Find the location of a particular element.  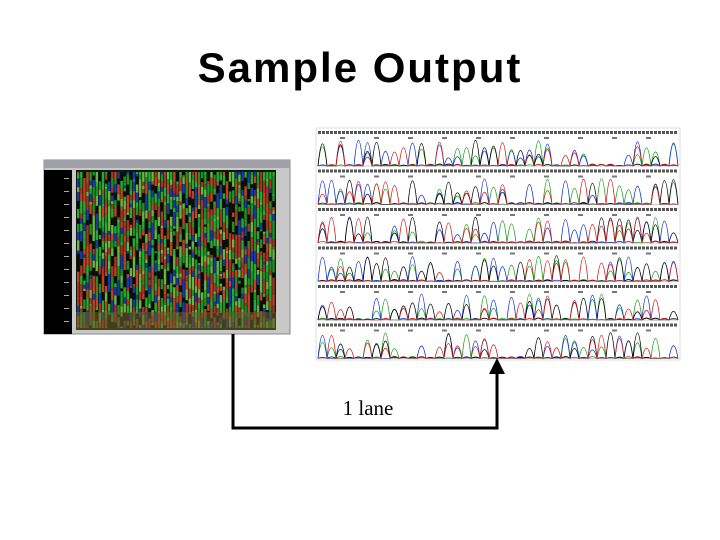

gel-titlebar is located at coordinates (167, 164).